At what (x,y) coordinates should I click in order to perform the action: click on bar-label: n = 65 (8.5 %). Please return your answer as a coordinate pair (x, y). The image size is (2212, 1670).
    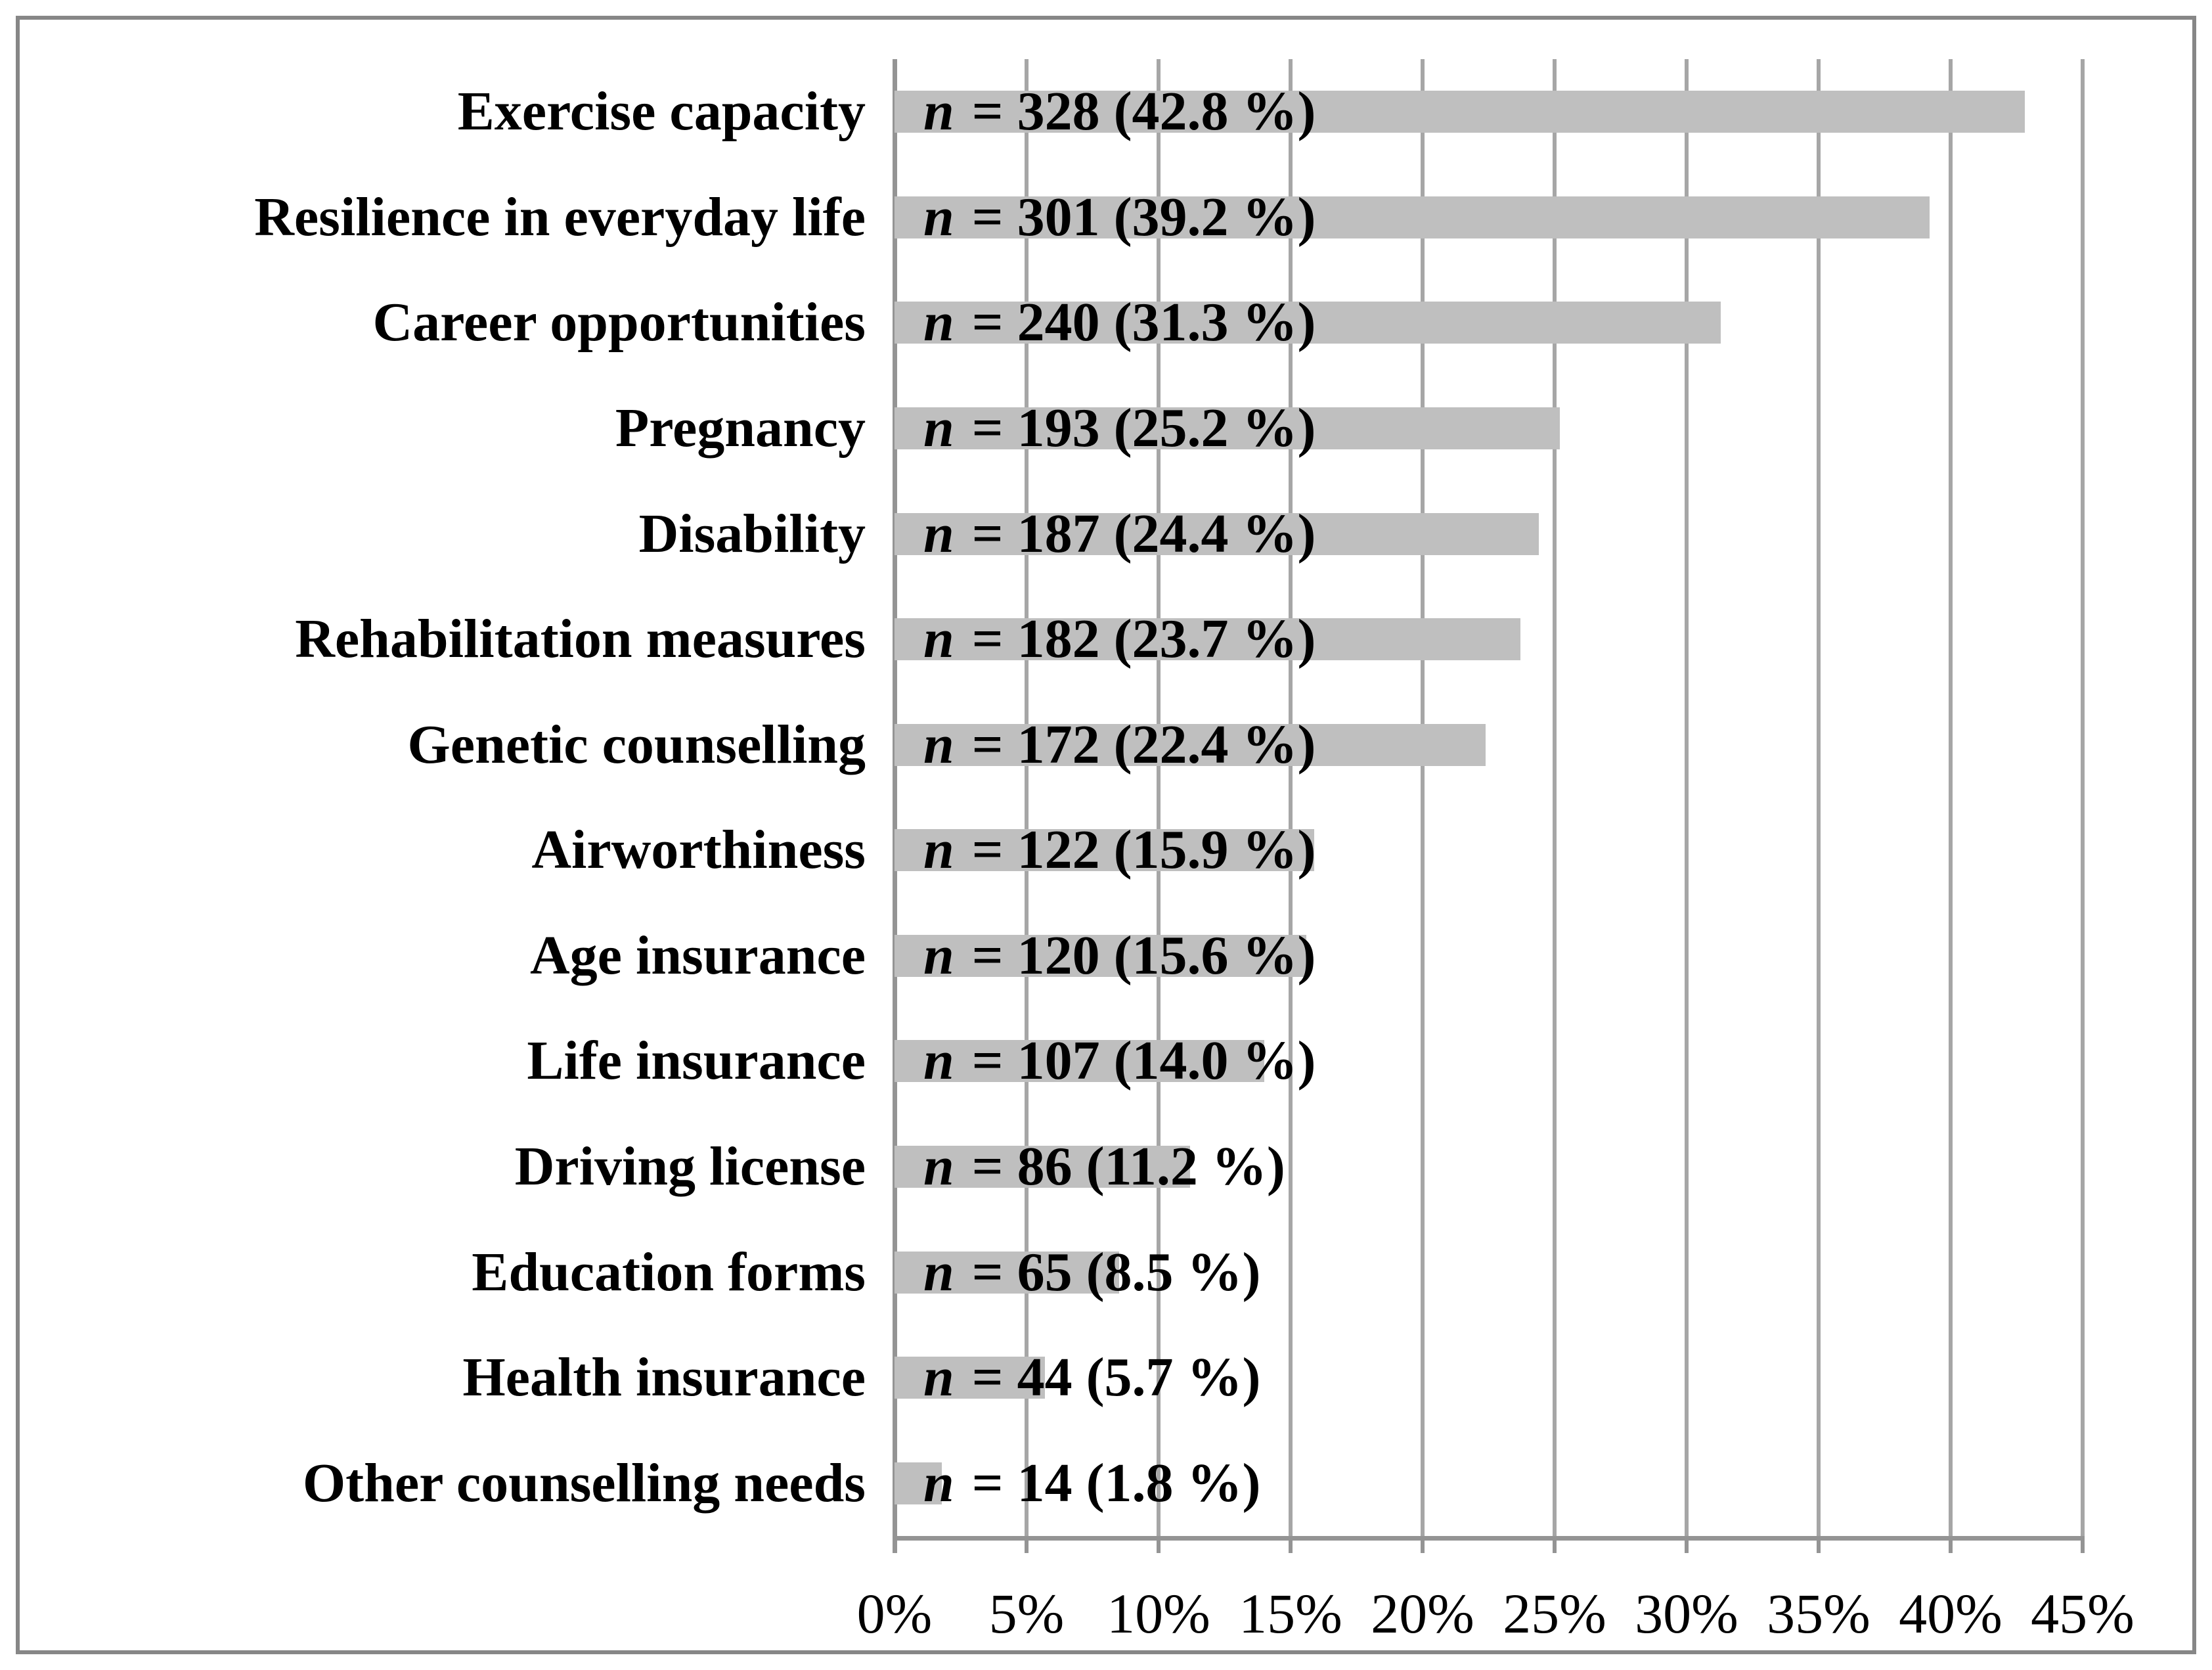
    Looking at the image, I should click on (1092, 1272).